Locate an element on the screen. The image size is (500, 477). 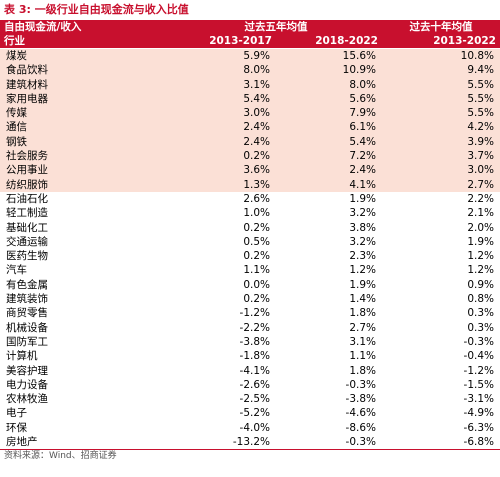
value-2013-2017: -4.1% is located at coordinates (254, 370).